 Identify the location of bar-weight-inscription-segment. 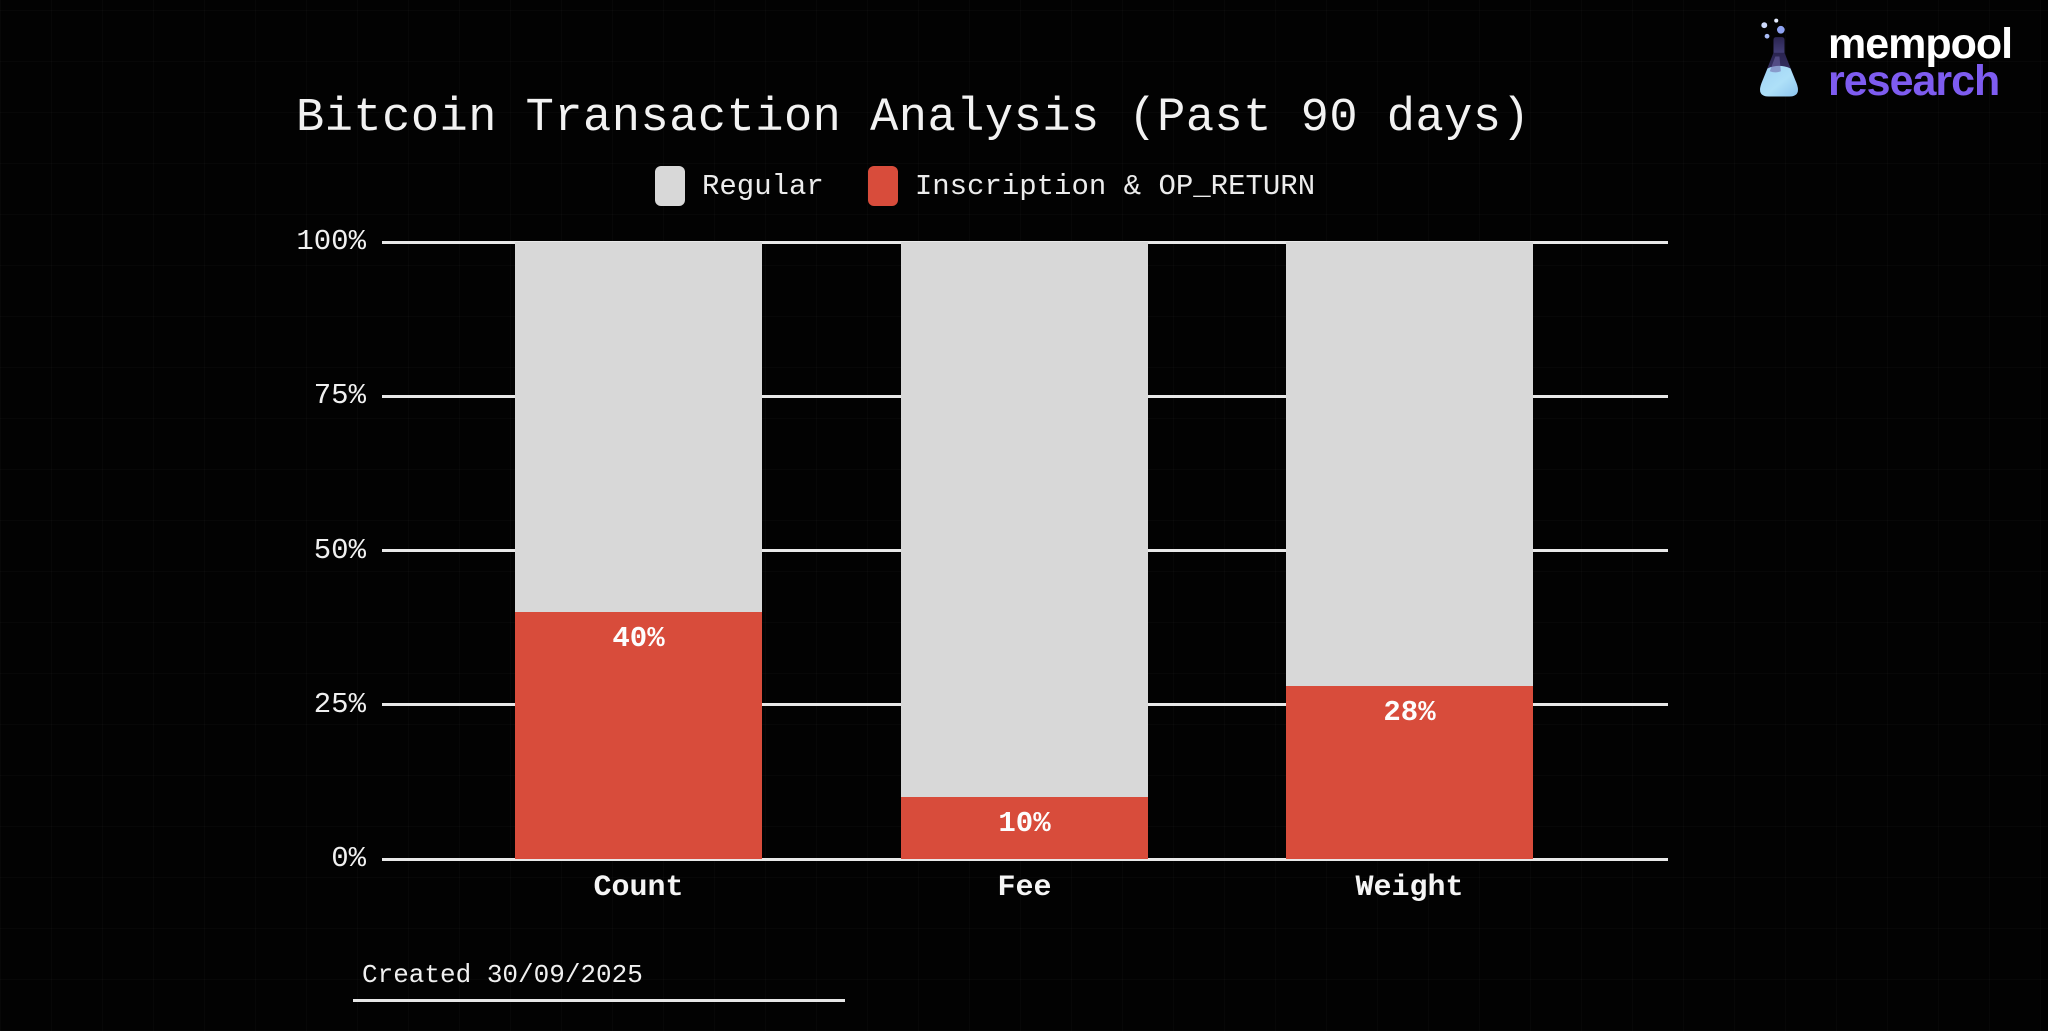
(1409, 772).